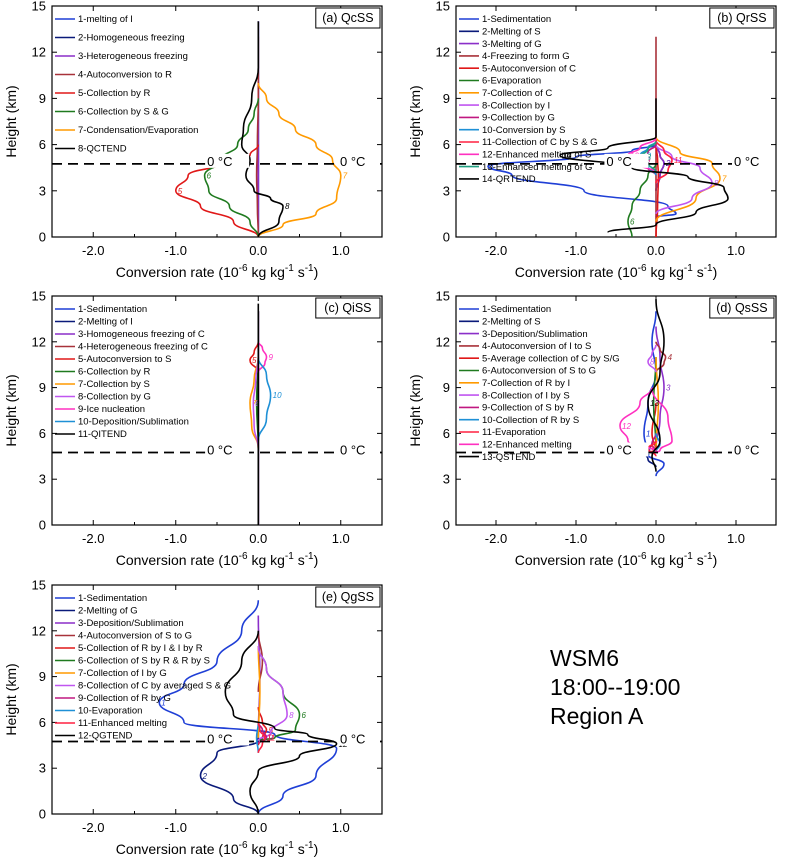  What do you see at coordinates (154, 686) in the screenshot?
I see `legend-entry: 8-Collection of C by averaged S & G` at bounding box center [154, 686].